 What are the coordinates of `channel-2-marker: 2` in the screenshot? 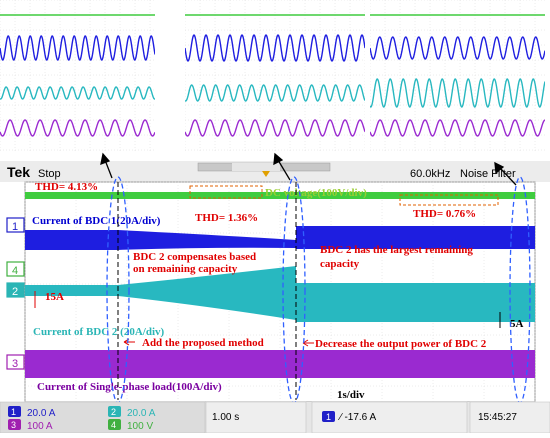 It's located at (15, 290).